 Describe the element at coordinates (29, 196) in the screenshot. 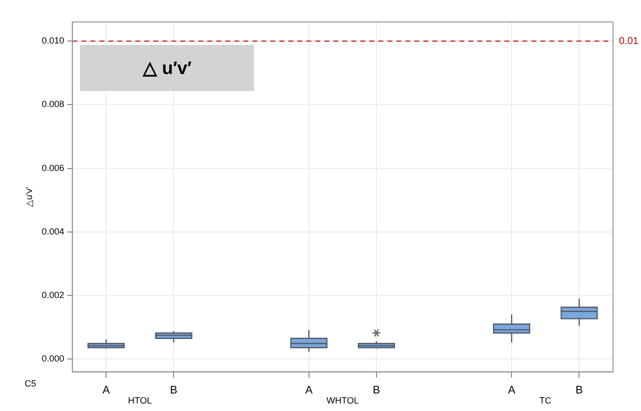

I see `y-axis-title: △u'v'` at that location.